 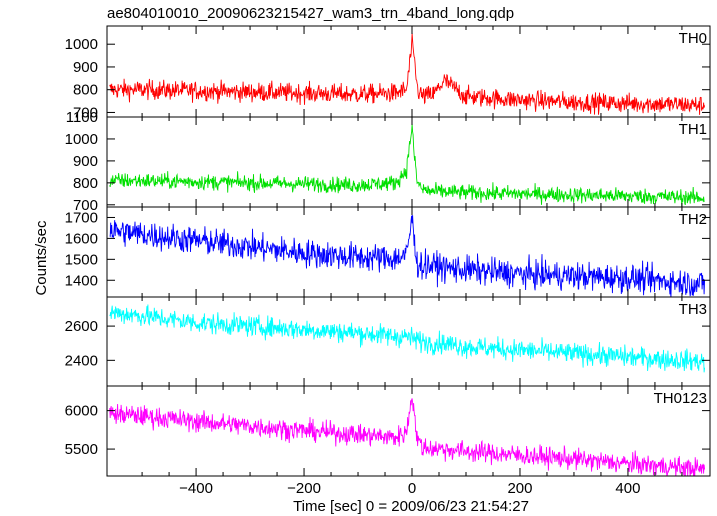 I want to click on y-tick-label: 1700, so click(x=81, y=217).